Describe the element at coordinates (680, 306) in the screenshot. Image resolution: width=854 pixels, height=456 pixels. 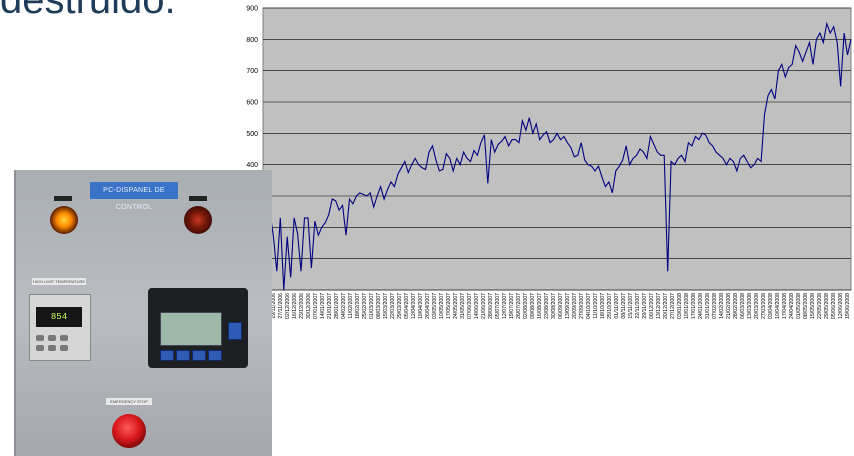
I see `x-tick-label: 03/01/2008` at that location.